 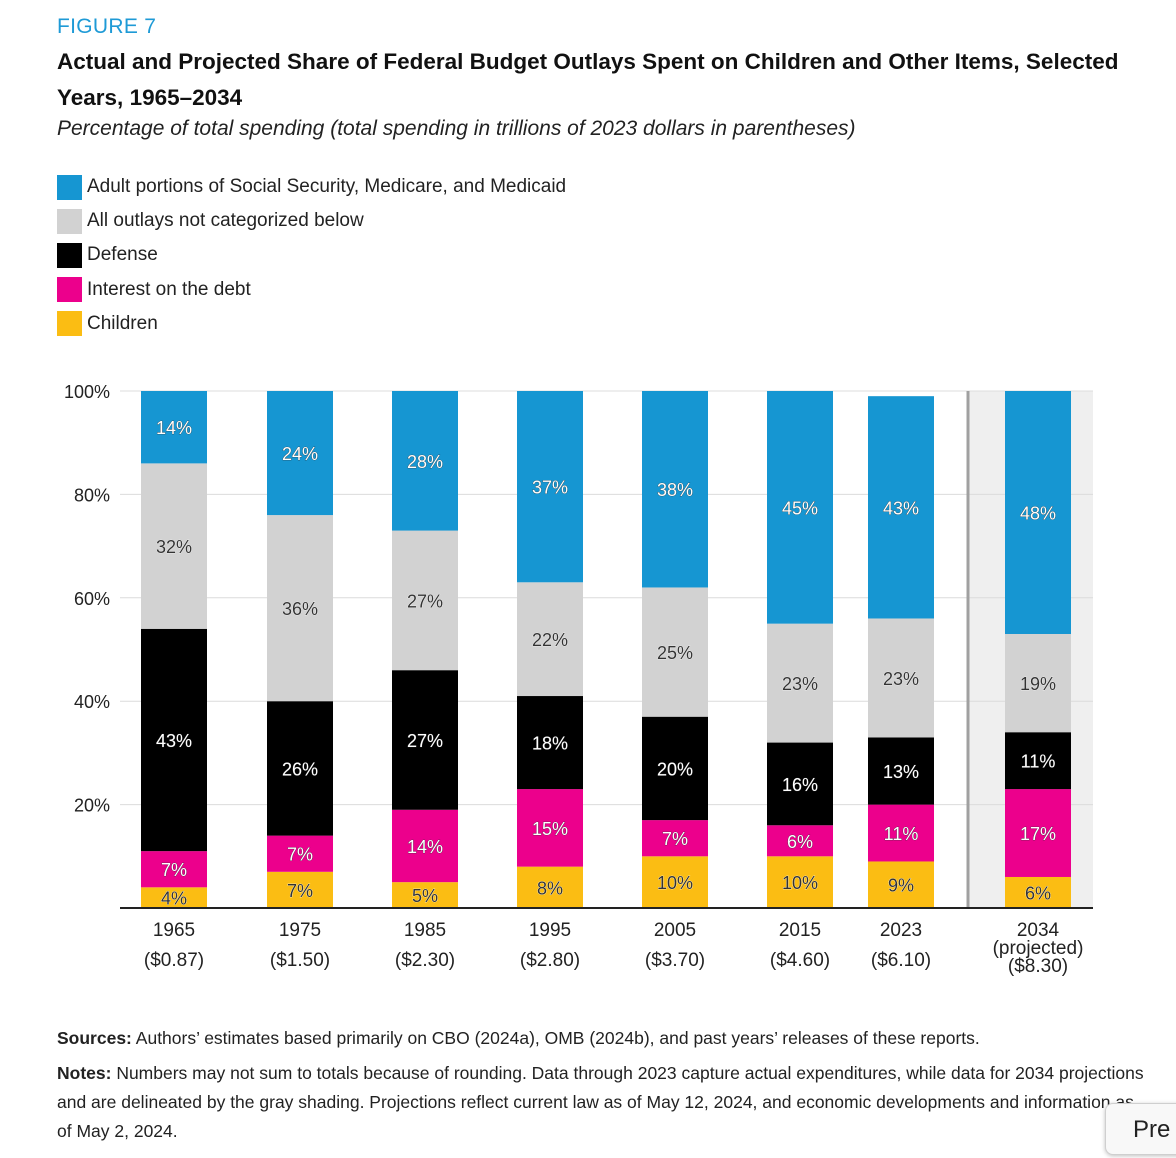 What do you see at coordinates (550, 960) in the screenshot?
I see `x-tick-label: ($2.80)` at bounding box center [550, 960].